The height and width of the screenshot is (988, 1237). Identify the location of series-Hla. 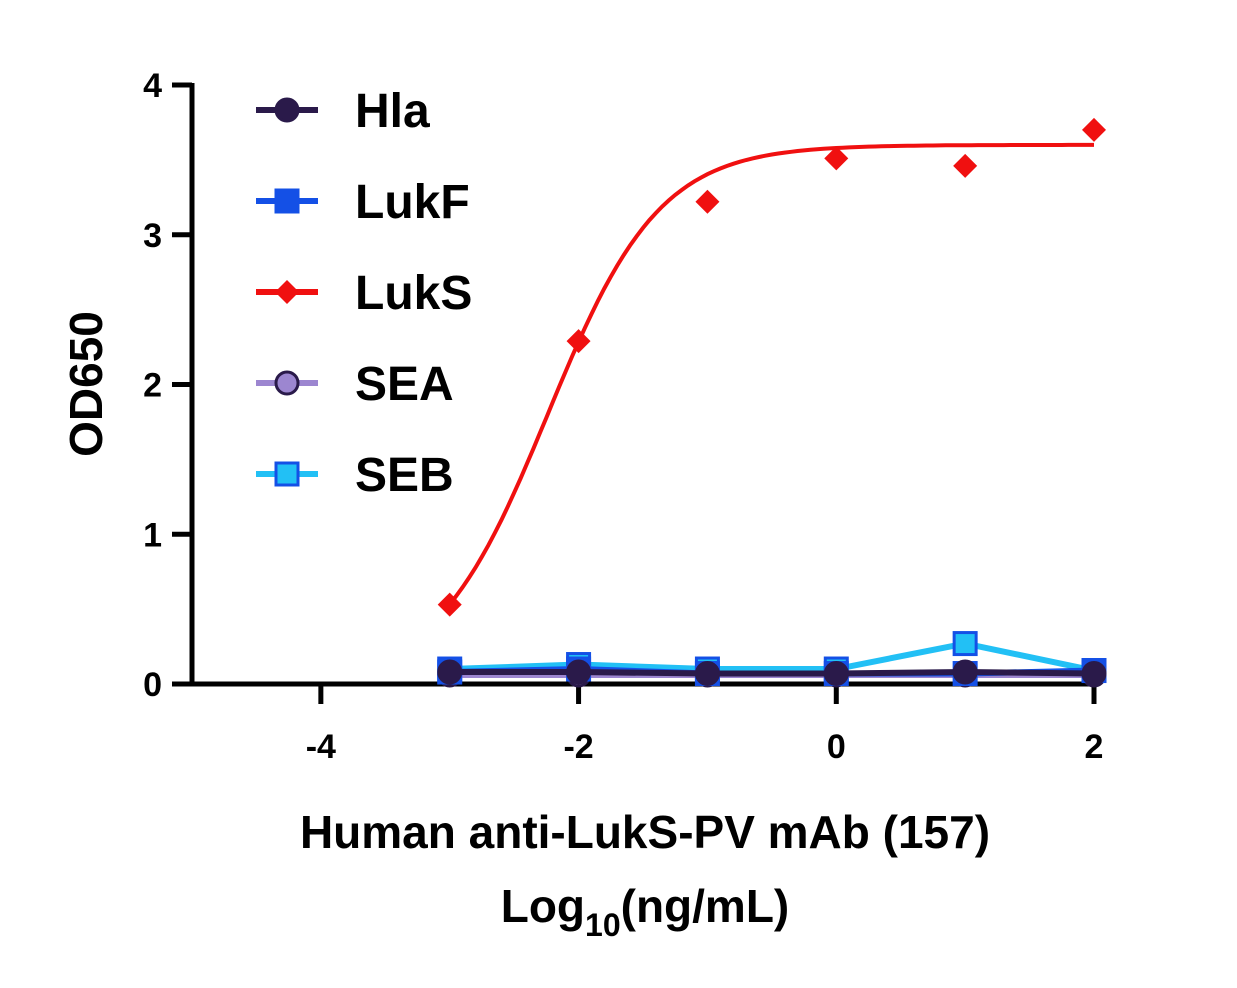
(772, 673).